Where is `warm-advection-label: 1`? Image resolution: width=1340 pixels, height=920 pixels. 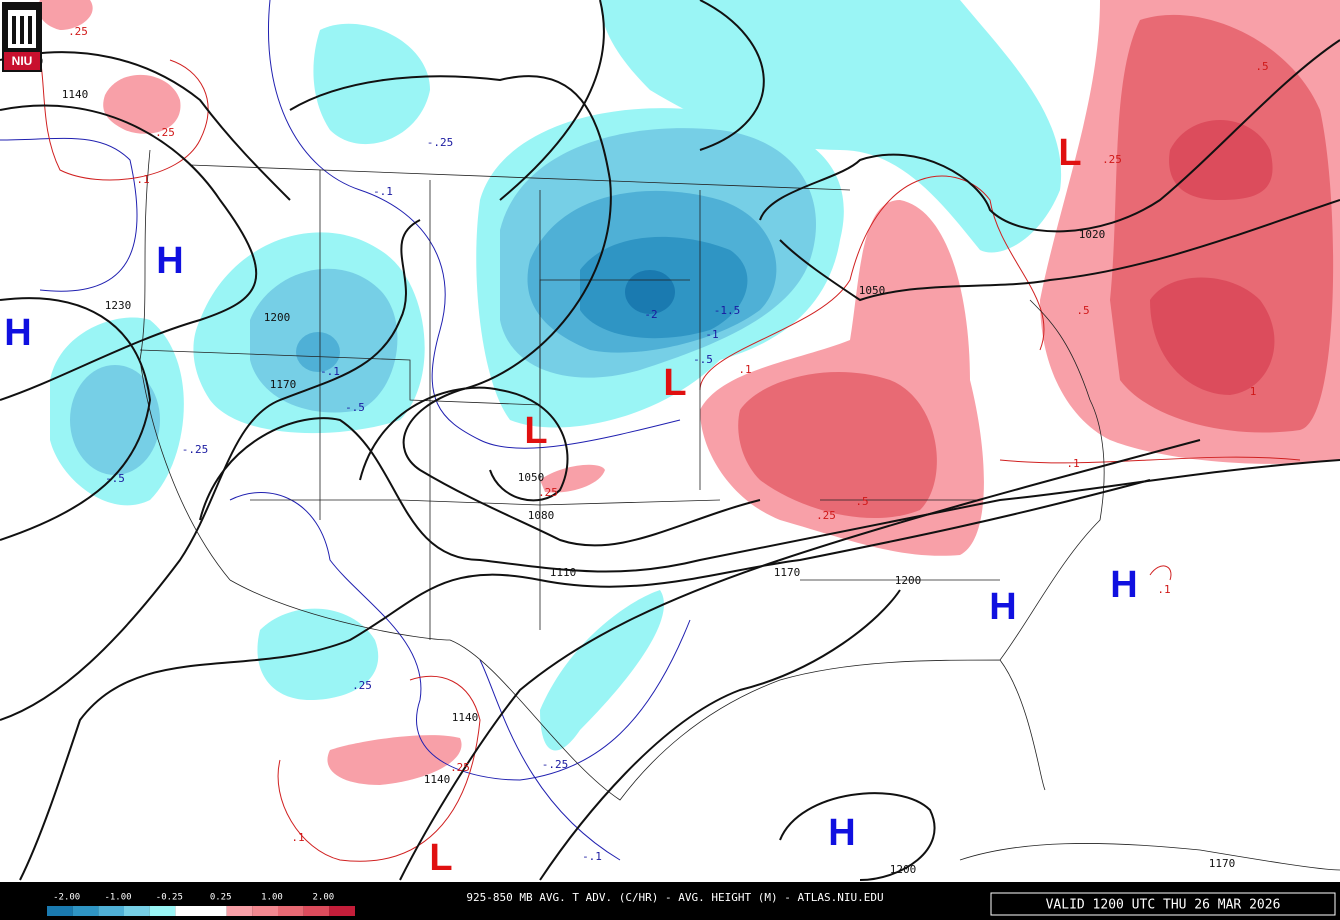
warm-advection-label: 1 is located at coordinates (1253, 391).